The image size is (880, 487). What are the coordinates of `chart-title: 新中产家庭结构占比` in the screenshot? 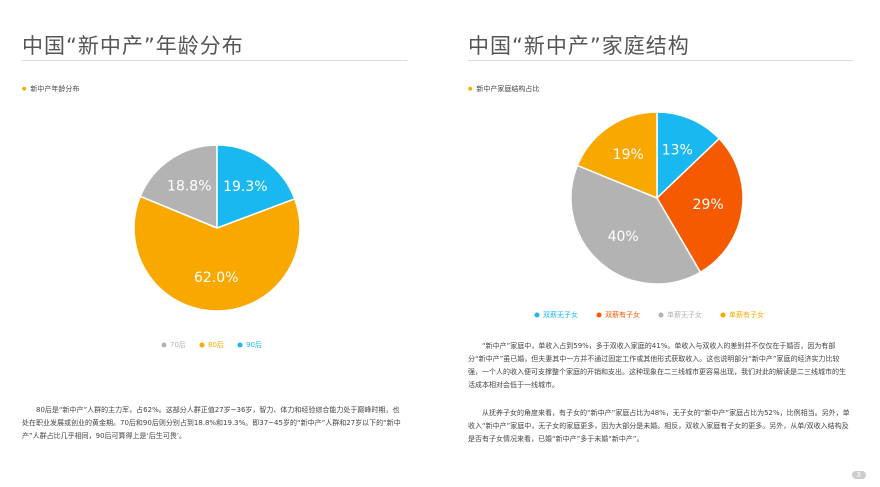 It's located at (503, 89).